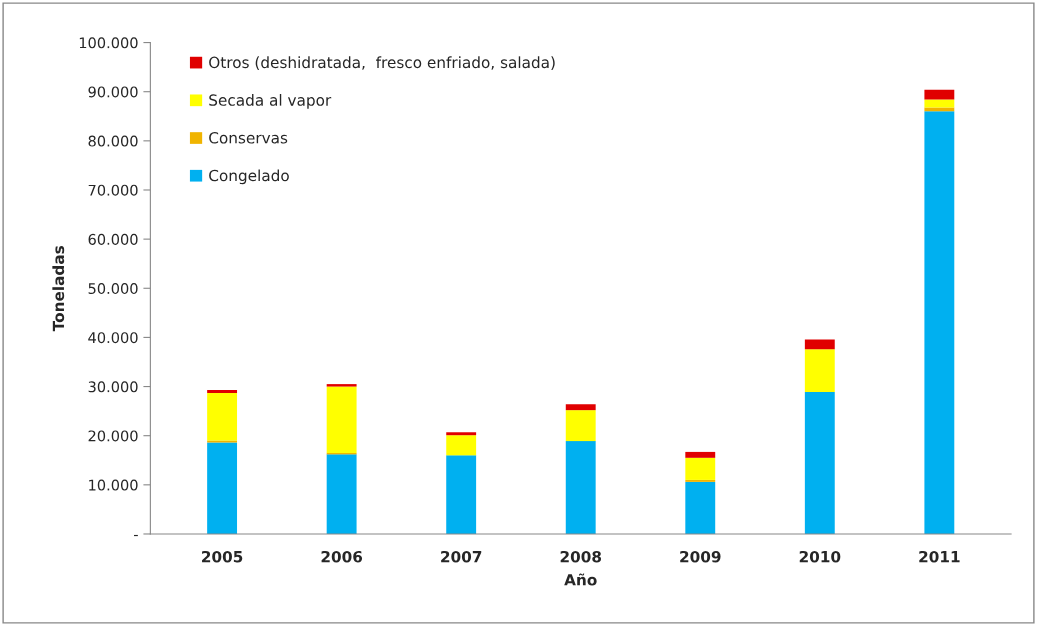  I want to click on y-tick-label: 10.000, so click(113, 485).